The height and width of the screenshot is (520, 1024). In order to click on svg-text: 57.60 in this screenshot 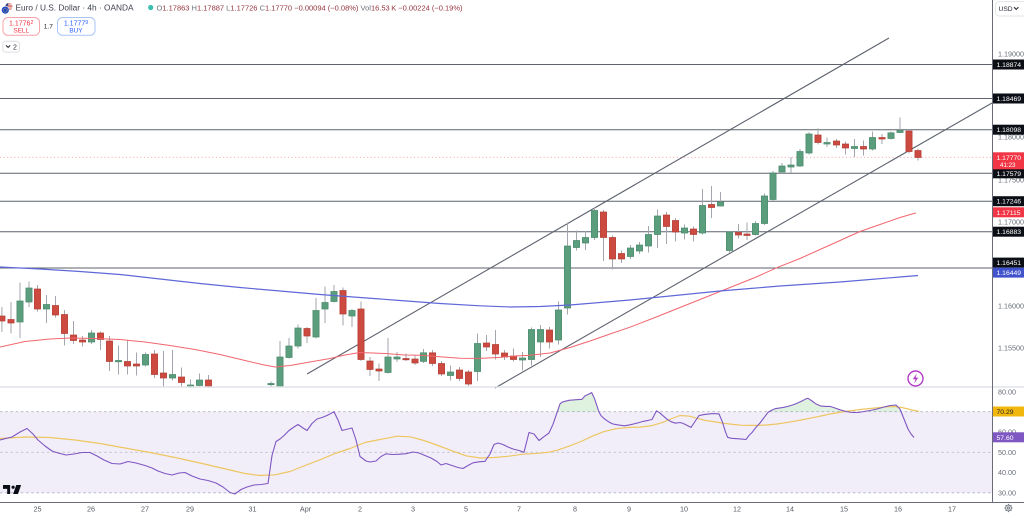, I will do `click(1005, 438)`.